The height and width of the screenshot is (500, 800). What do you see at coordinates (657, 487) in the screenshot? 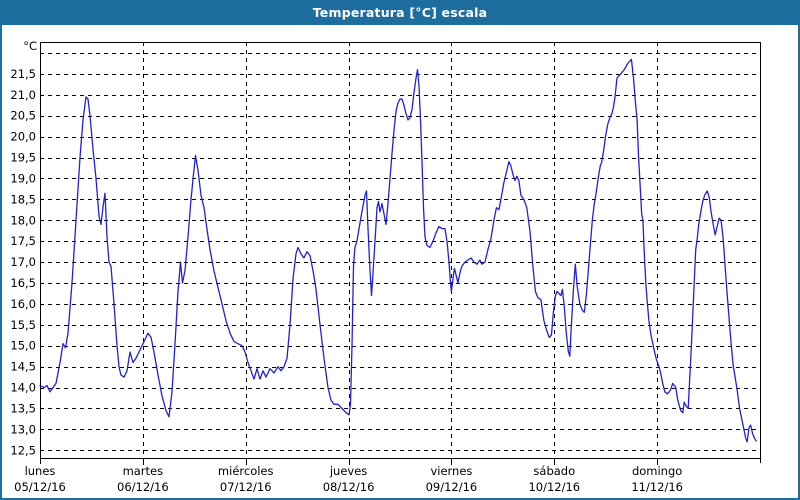
I see `day-date-label: 11/12/16` at bounding box center [657, 487].